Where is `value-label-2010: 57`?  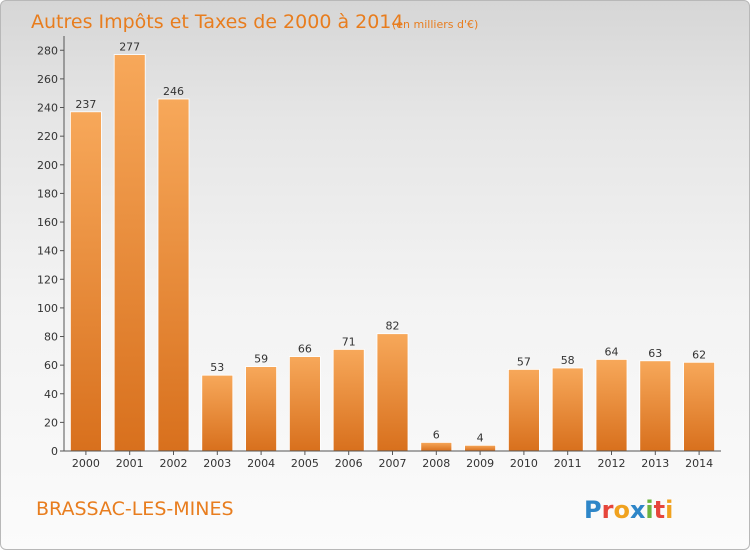
value-label-2010: 57 is located at coordinates (524, 361).